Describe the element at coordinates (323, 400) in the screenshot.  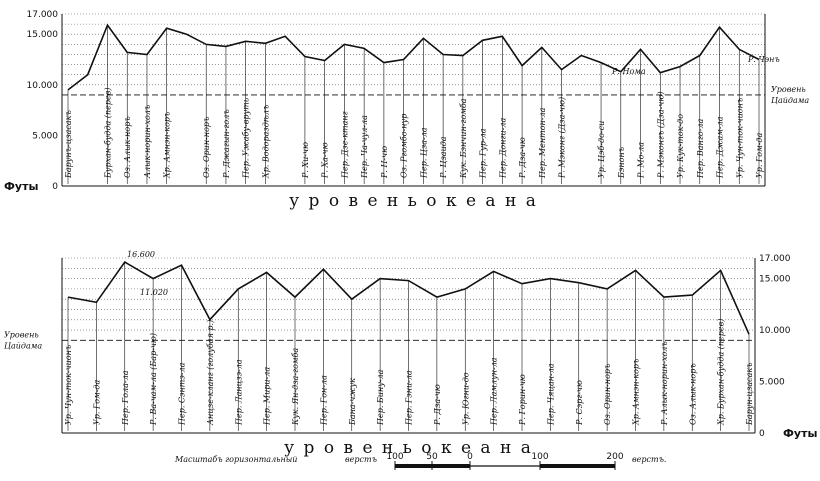
I see `station-label: Пер. Гон-ла` at that location.